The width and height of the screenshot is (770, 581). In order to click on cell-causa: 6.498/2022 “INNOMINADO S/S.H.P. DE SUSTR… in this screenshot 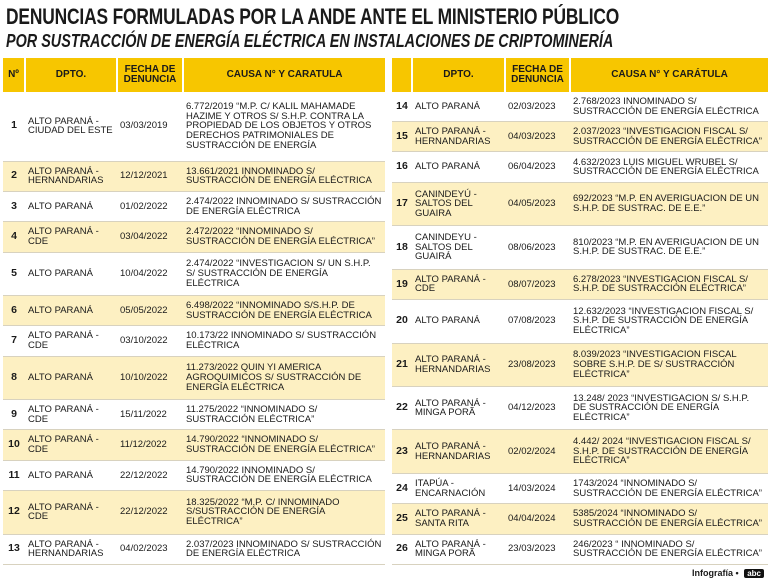, I will do `click(284, 311)`.